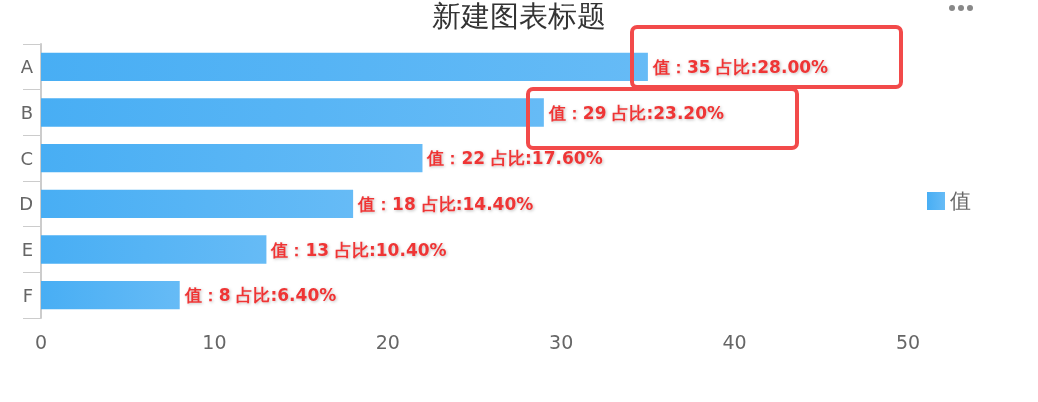 The height and width of the screenshot is (402, 1038). What do you see at coordinates (27, 295) in the screenshot?
I see `y-tick-label: F` at bounding box center [27, 295].